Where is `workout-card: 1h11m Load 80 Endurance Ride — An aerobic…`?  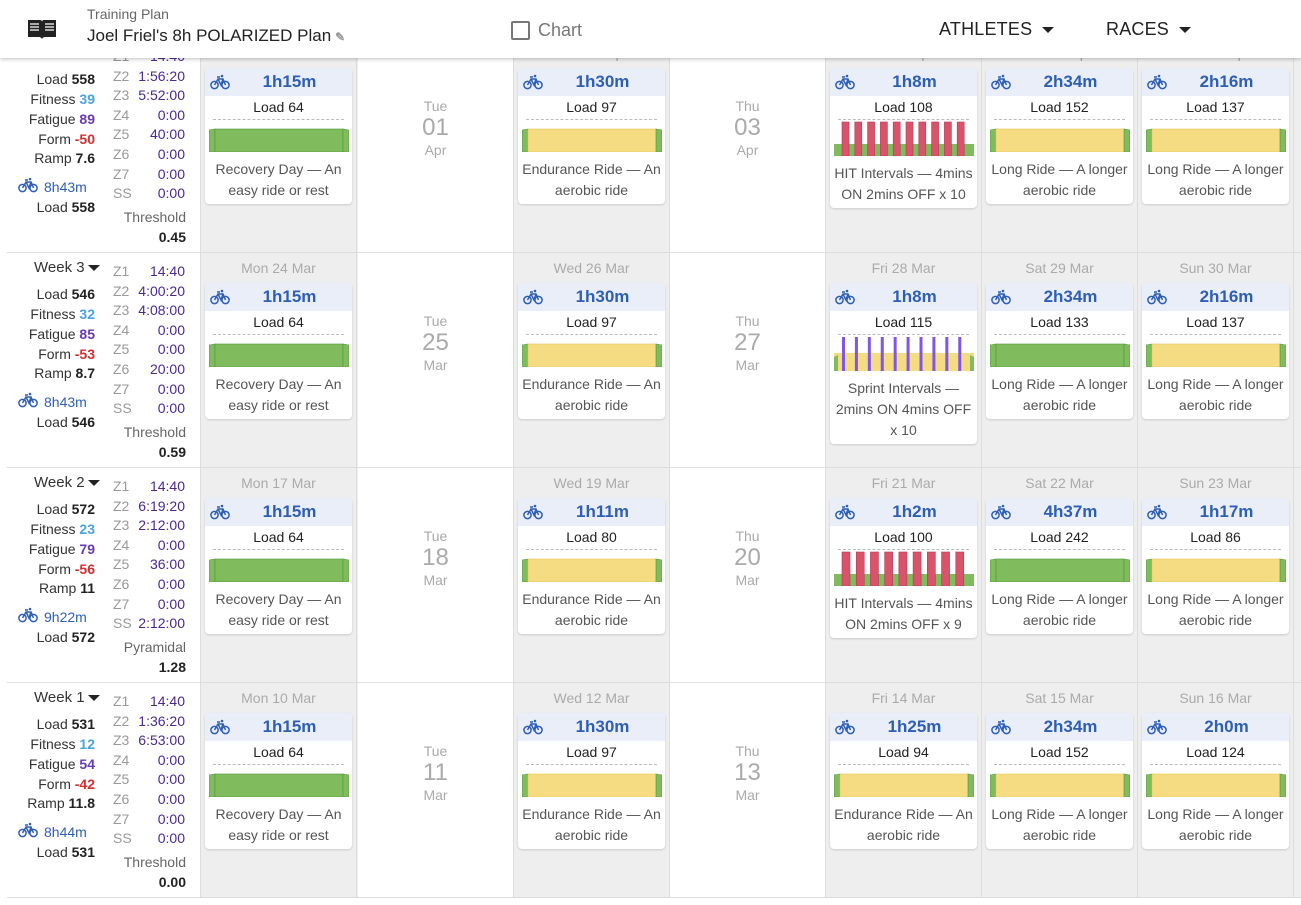
workout-card: 1h11m Load 80 Endurance Ride — An aerobic… is located at coordinates (591, 566).